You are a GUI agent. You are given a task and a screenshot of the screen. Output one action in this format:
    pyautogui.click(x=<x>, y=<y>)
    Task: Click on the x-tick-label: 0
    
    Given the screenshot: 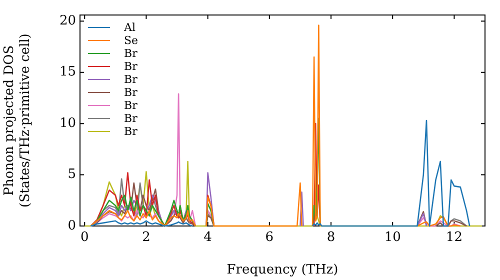 What is the action you would take?
    pyautogui.click(x=84, y=238)
    